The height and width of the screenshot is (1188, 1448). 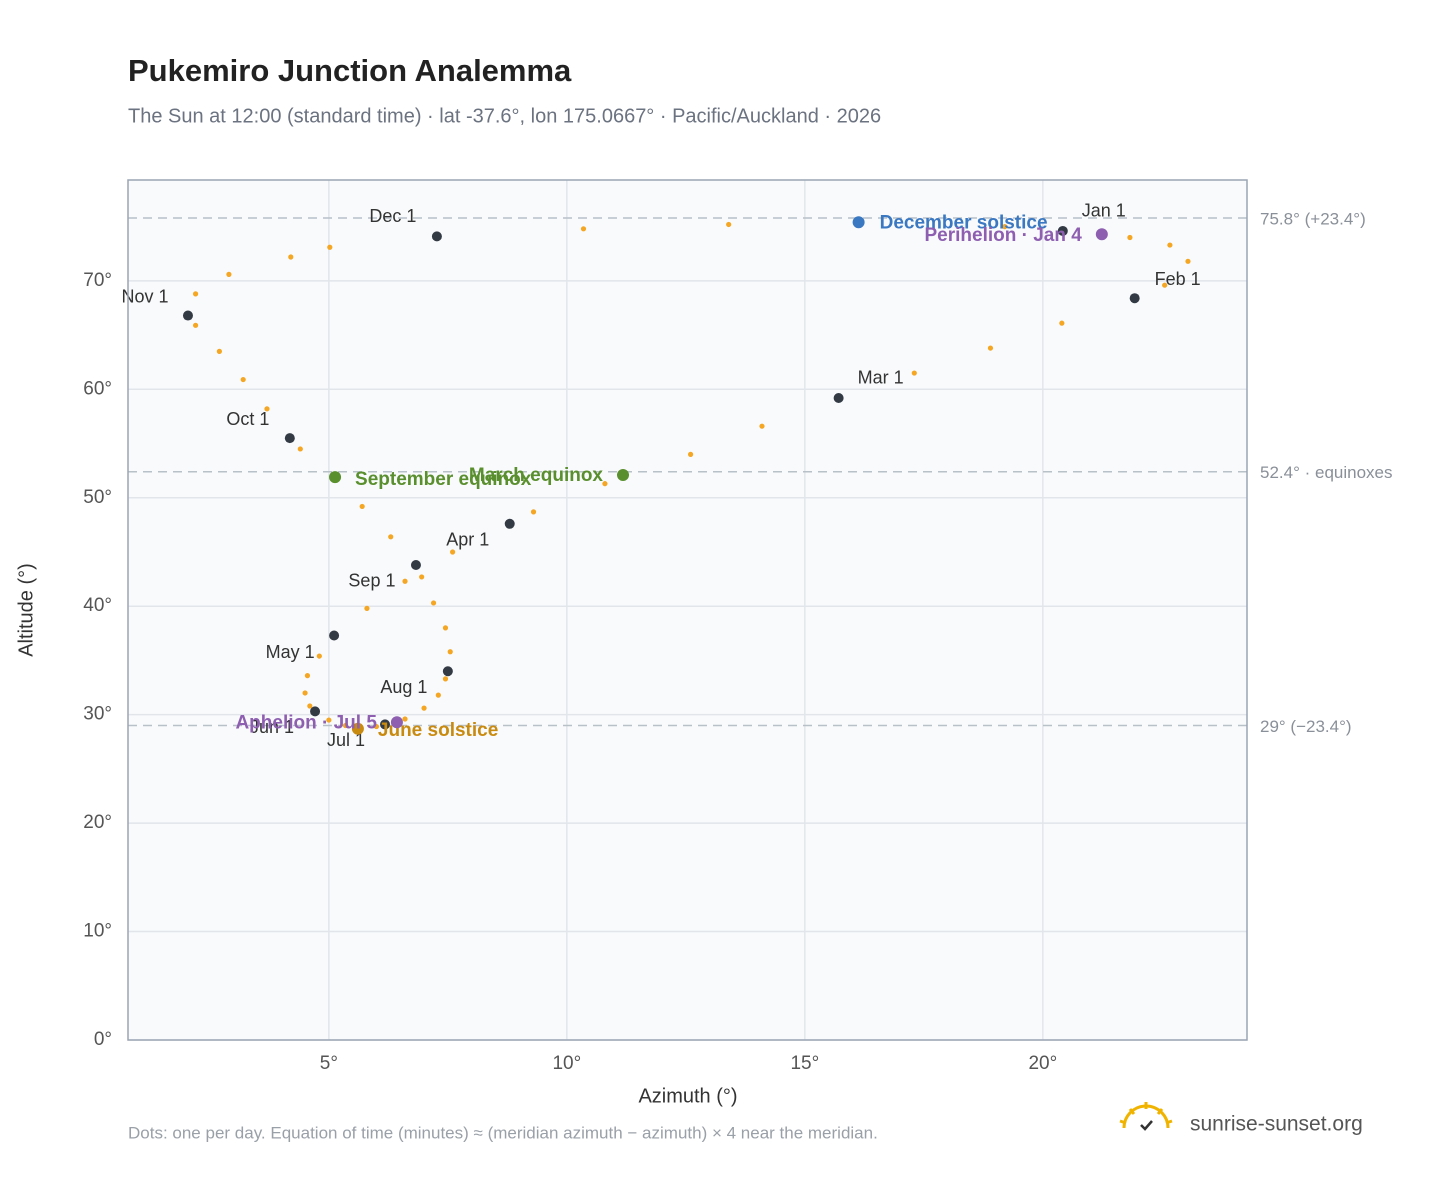 I want to click on month-label: Mar 1, so click(x=881, y=378).